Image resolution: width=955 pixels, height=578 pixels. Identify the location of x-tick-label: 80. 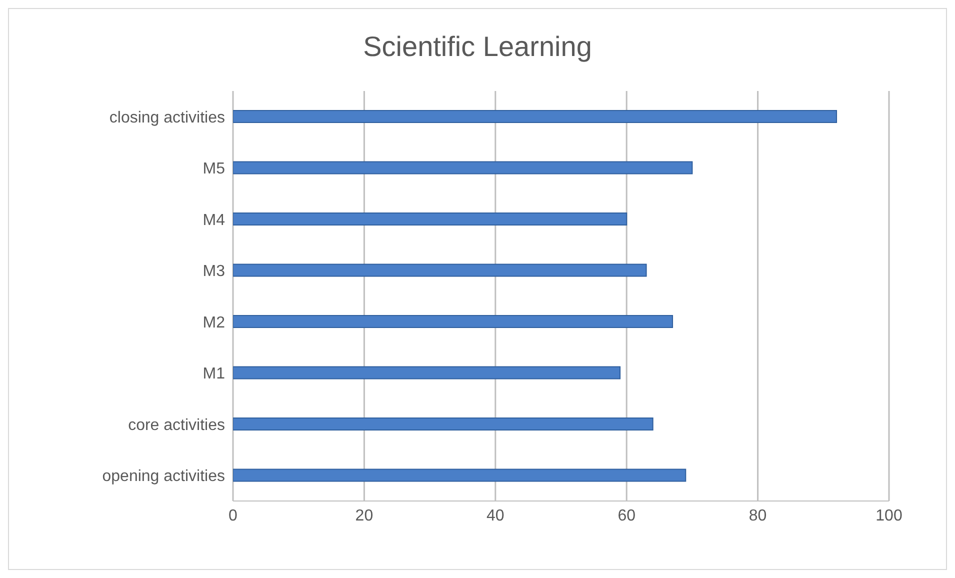
(757, 515).